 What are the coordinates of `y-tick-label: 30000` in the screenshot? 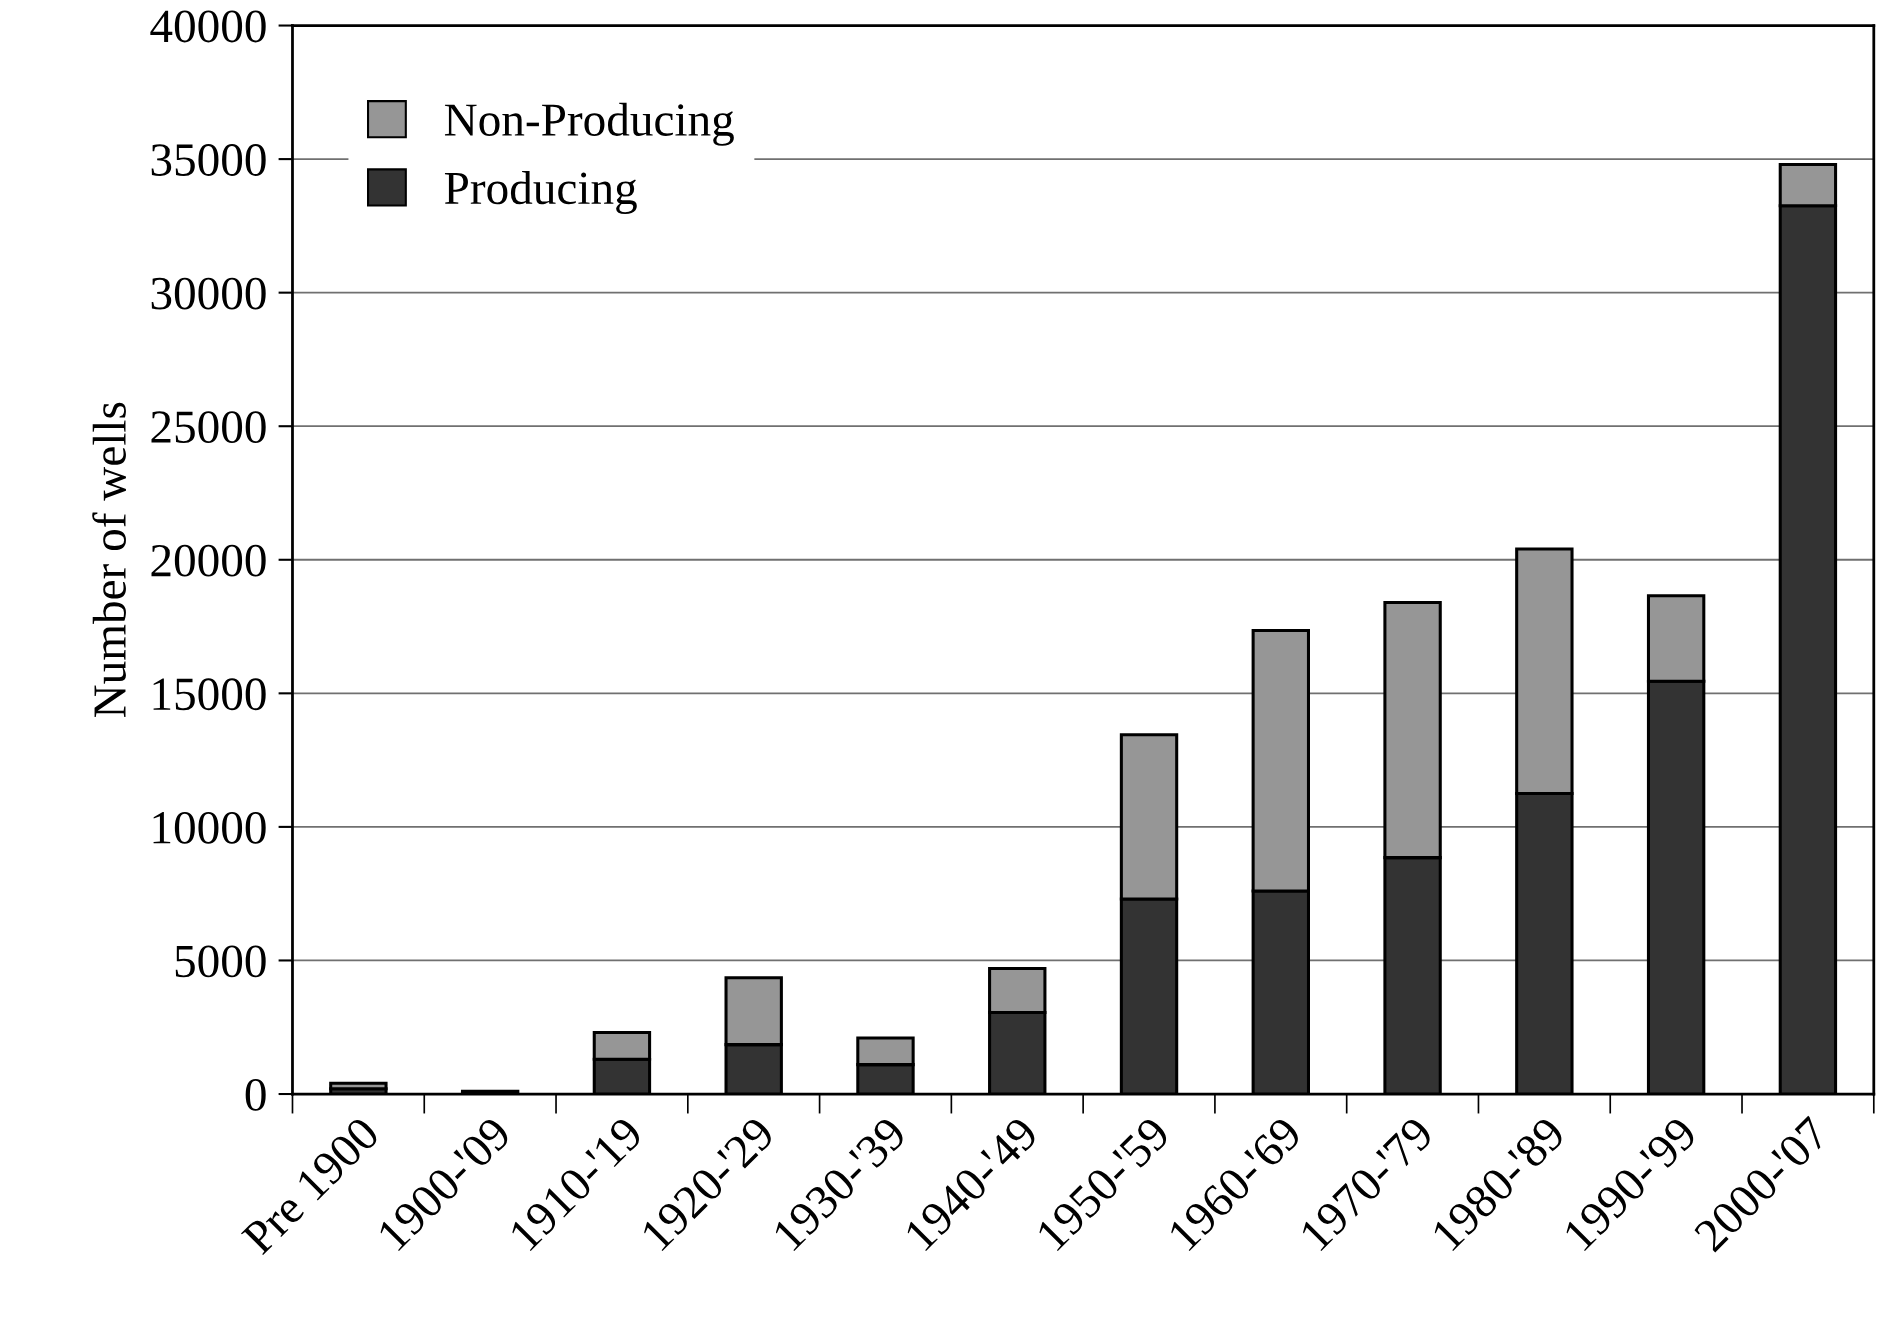 It's located at (208, 293).